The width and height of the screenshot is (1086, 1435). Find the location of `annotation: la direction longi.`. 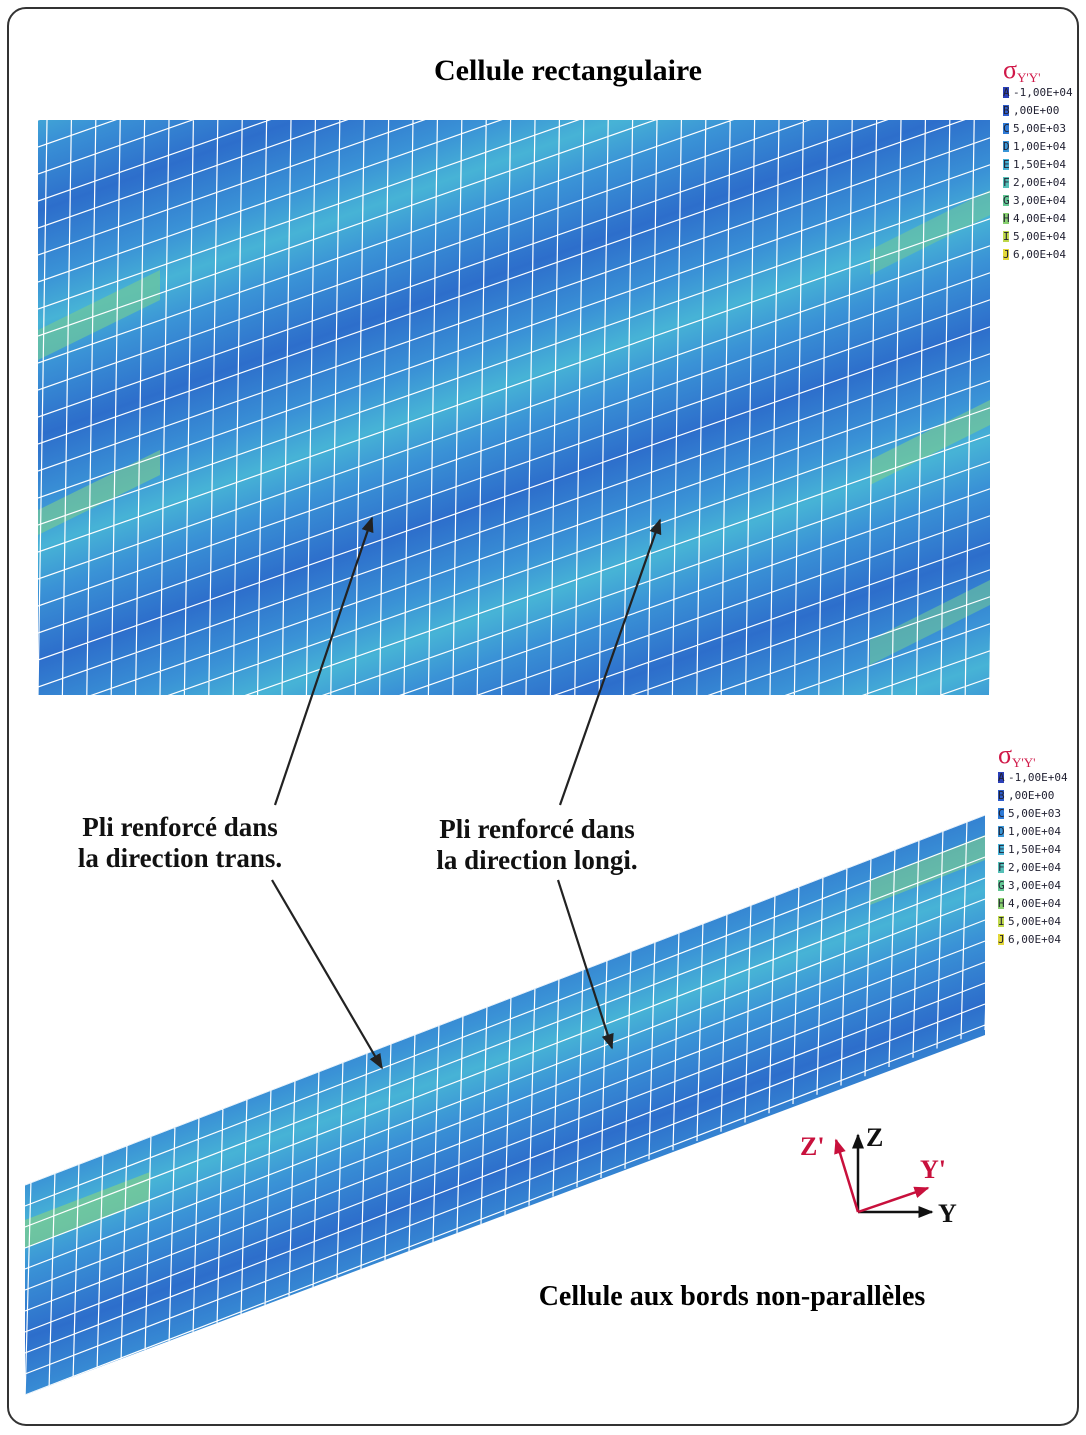

annotation: la direction longi. is located at coordinates (536, 860).